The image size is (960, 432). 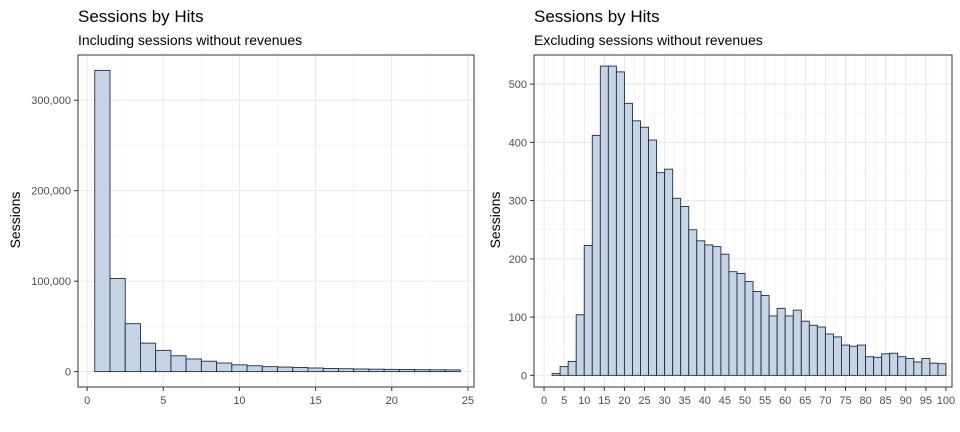 What do you see at coordinates (518, 202) in the screenshot?
I see `y-tick-label: 300` at bounding box center [518, 202].